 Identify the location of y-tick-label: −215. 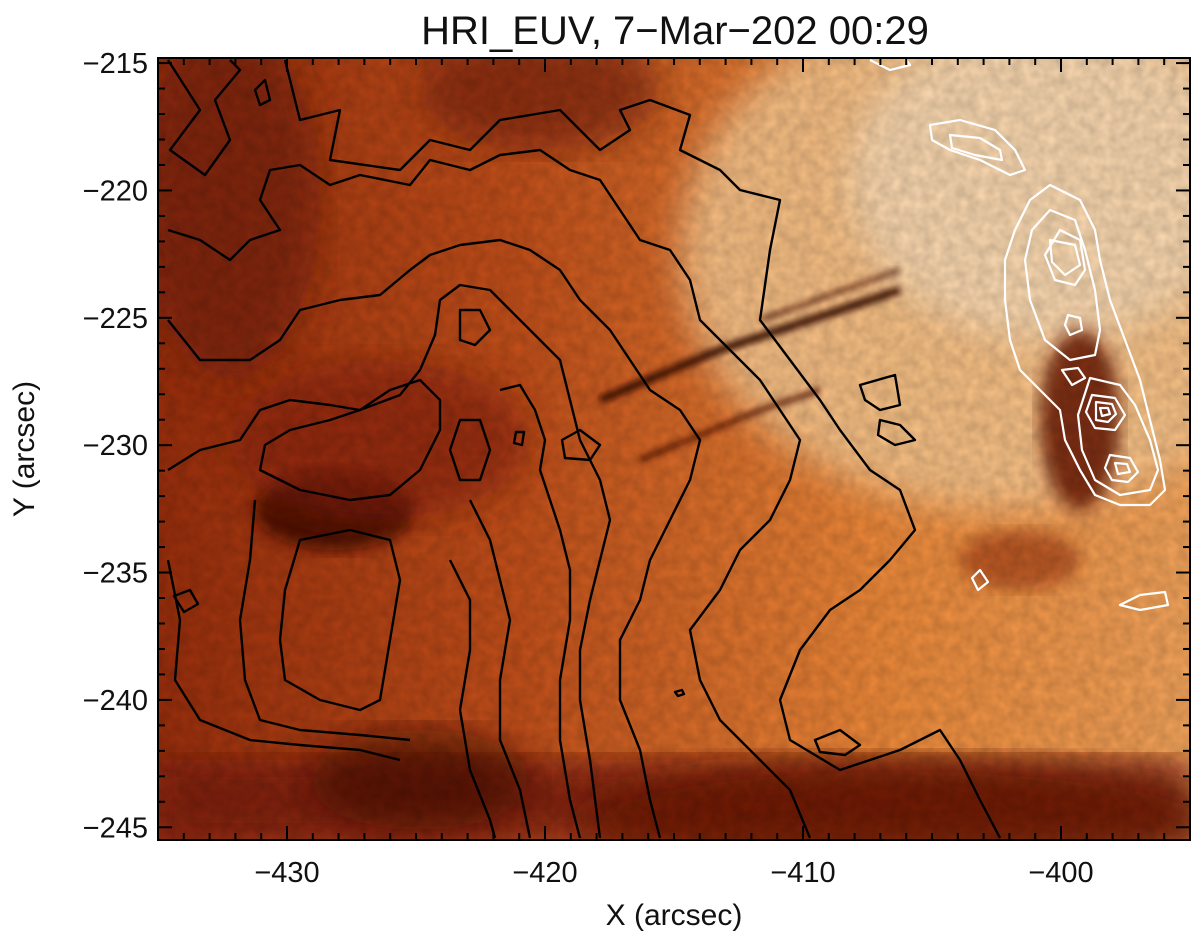
(115, 64).